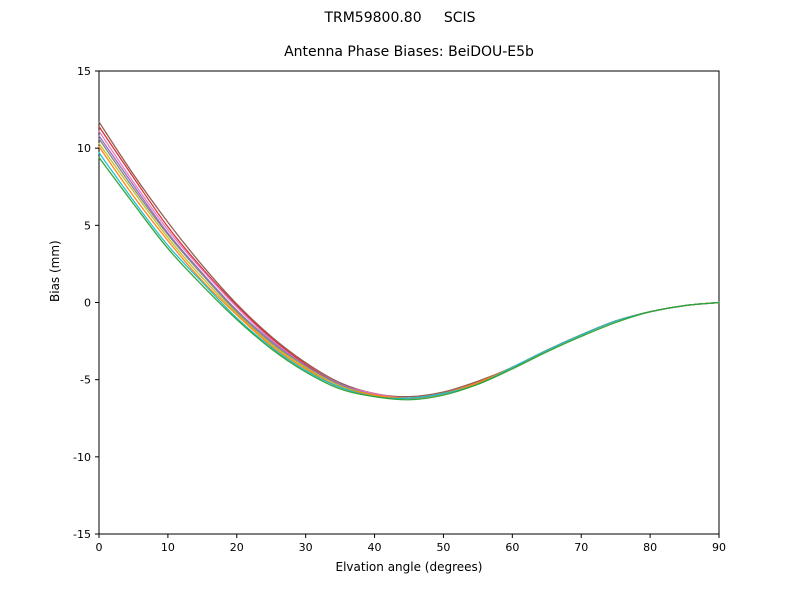 The width and height of the screenshot is (800, 600). I want to click on y-tick-label: -10, so click(82, 457).